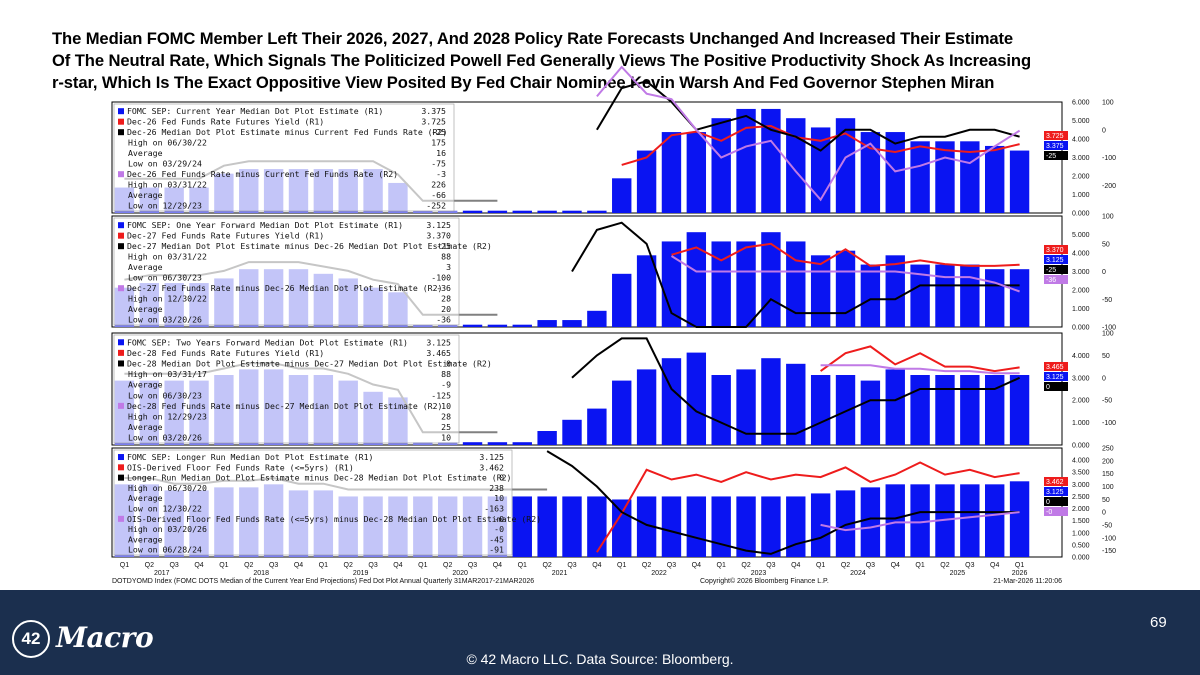  What do you see at coordinates (1108, 449) in the screenshot?
I see `r2-tick-label: 250` at bounding box center [1108, 449].